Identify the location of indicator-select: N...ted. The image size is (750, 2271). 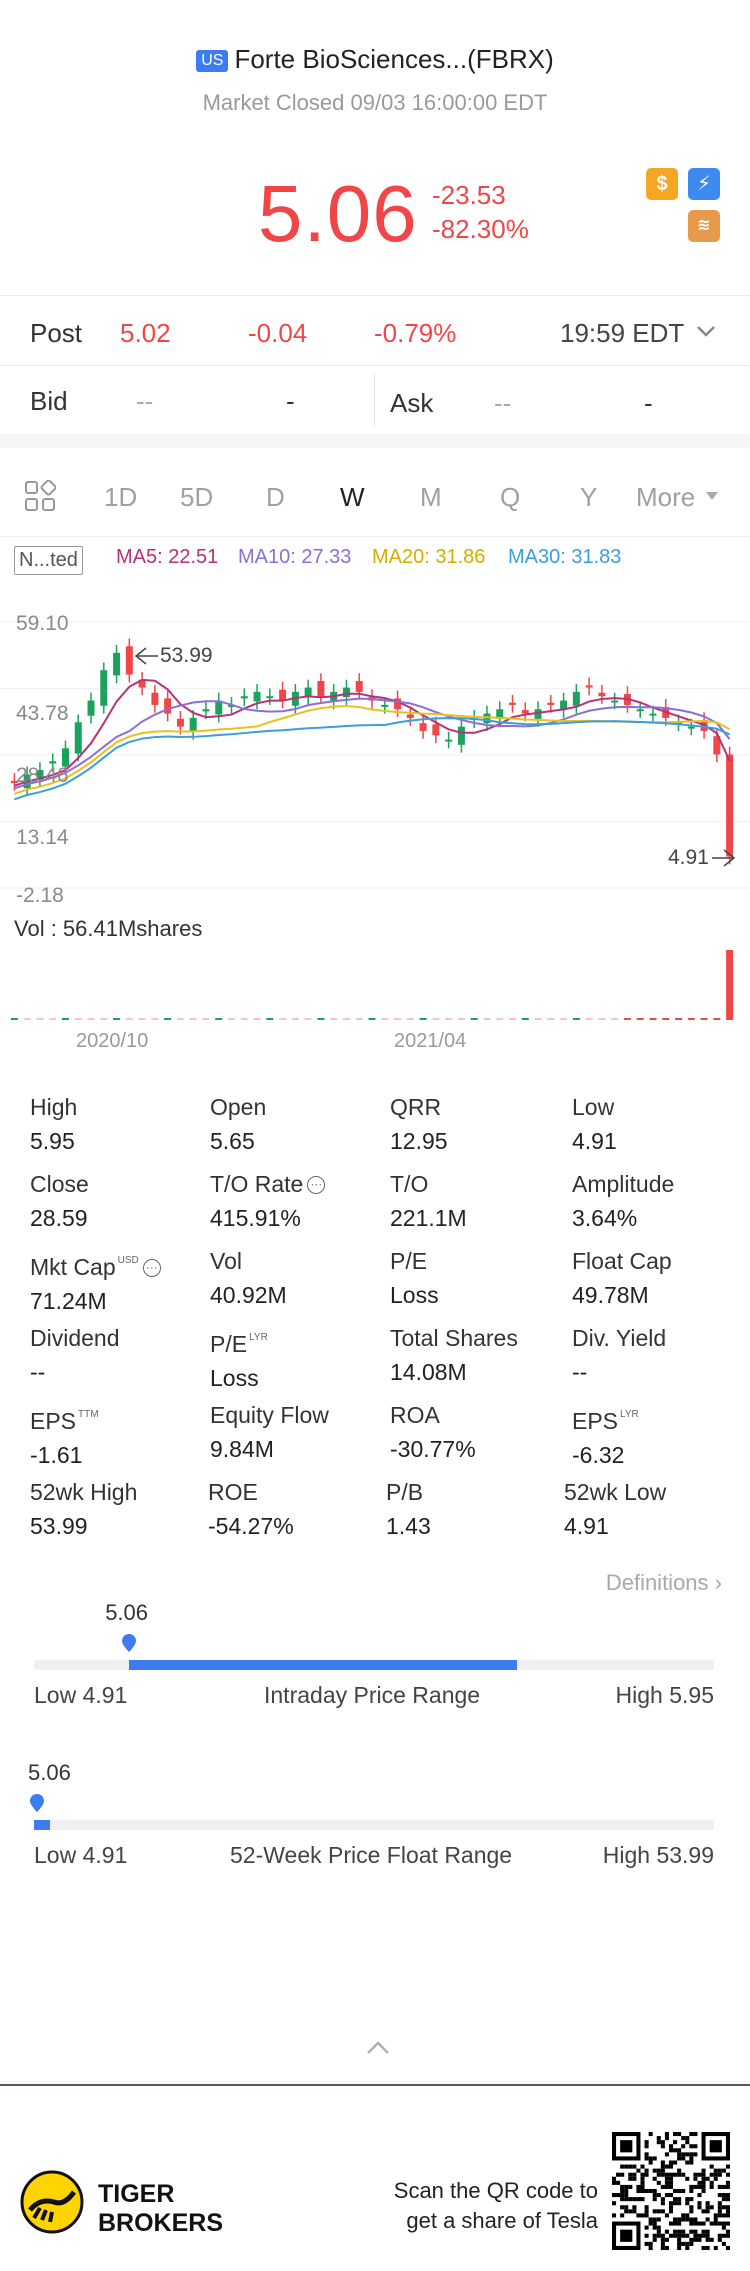
(48, 560).